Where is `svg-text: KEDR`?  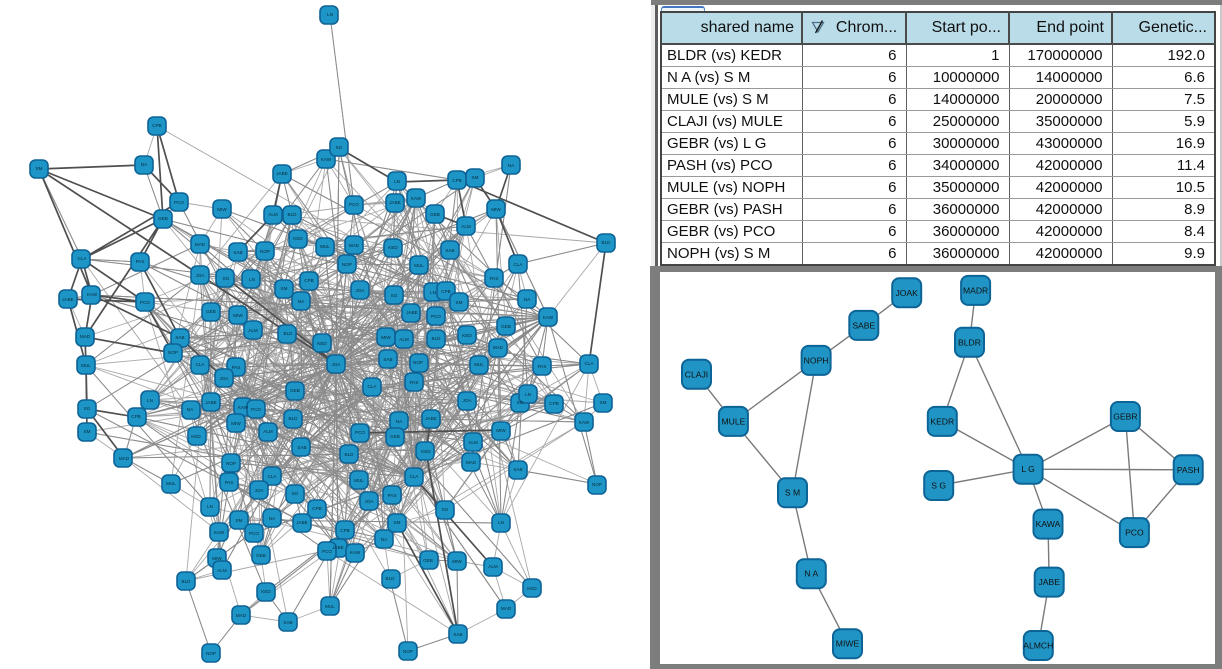 svg-text: KEDR is located at coordinates (942, 421).